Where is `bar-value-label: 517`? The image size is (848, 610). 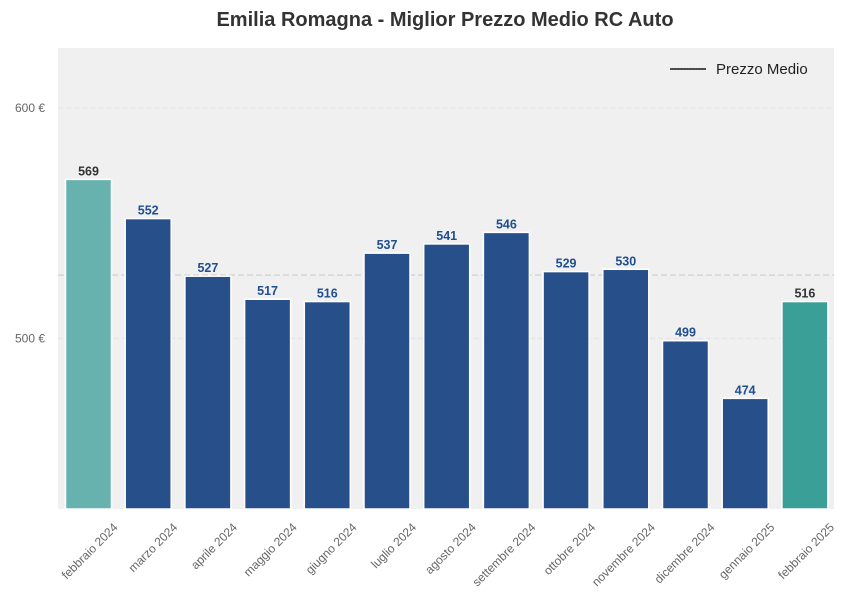 bar-value-label: 517 is located at coordinates (267, 291).